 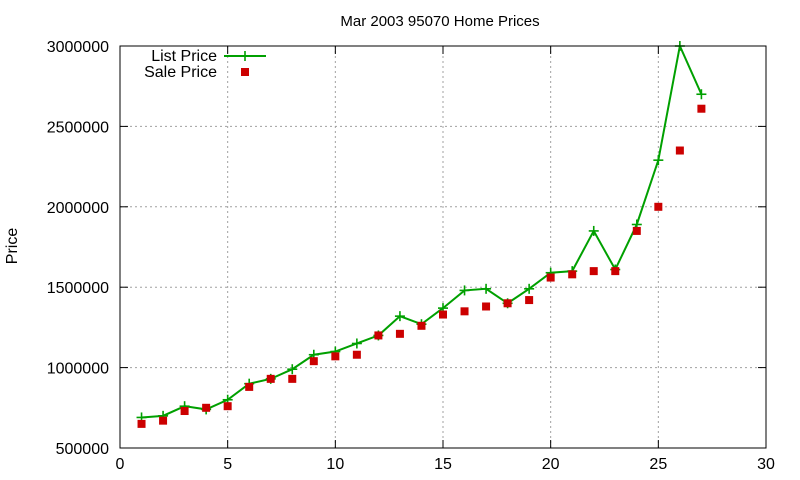 I want to click on x-tick-label: 25, so click(x=658, y=464).